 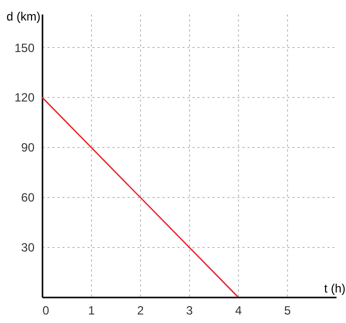 What do you see at coordinates (140, 311) in the screenshot?
I see `x-tick-label: 2` at bounding box center [140, 311].